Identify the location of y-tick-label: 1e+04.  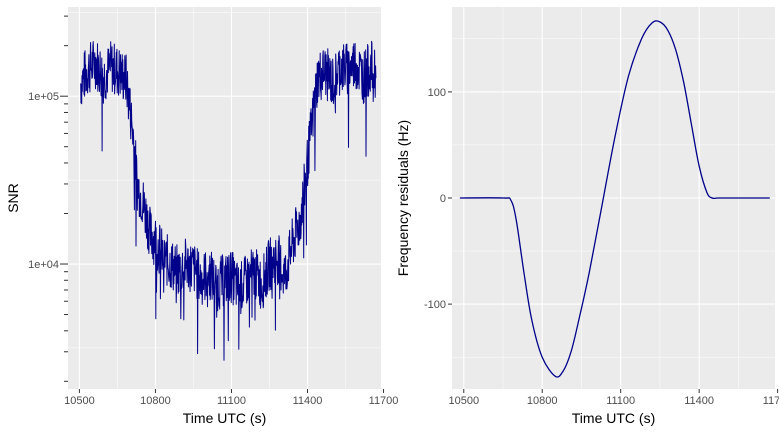
(43, 265).